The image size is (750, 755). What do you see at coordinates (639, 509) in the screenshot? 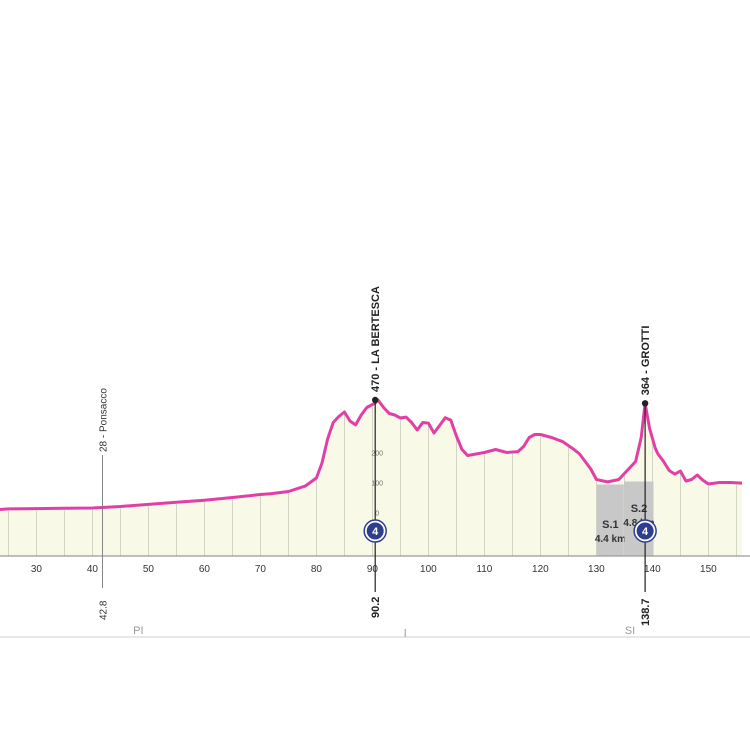
I see `sector-id-label: S.2` at bounding box center [639, 509].